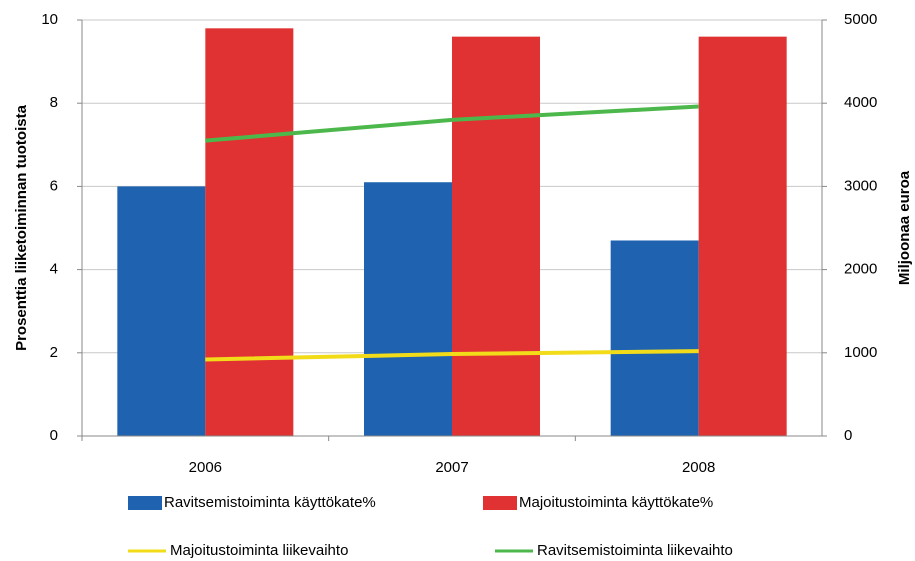 The width and height of the screenshot is (915, 561). I want to click on y2-axis-label: Miljoonaa euroa, so click(904, 227).